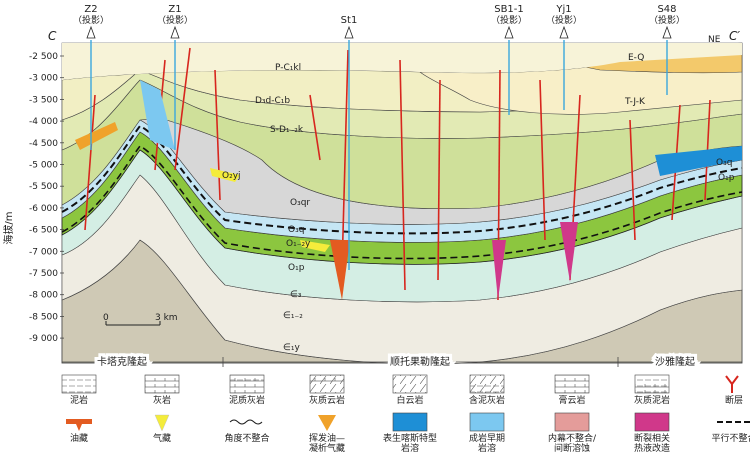 This screenshot has width=750, height=465. Describe the element at coordinates (509, 59) in the screenshot. I see `well-sb1-1: SB1-1 （投影）` at that location.